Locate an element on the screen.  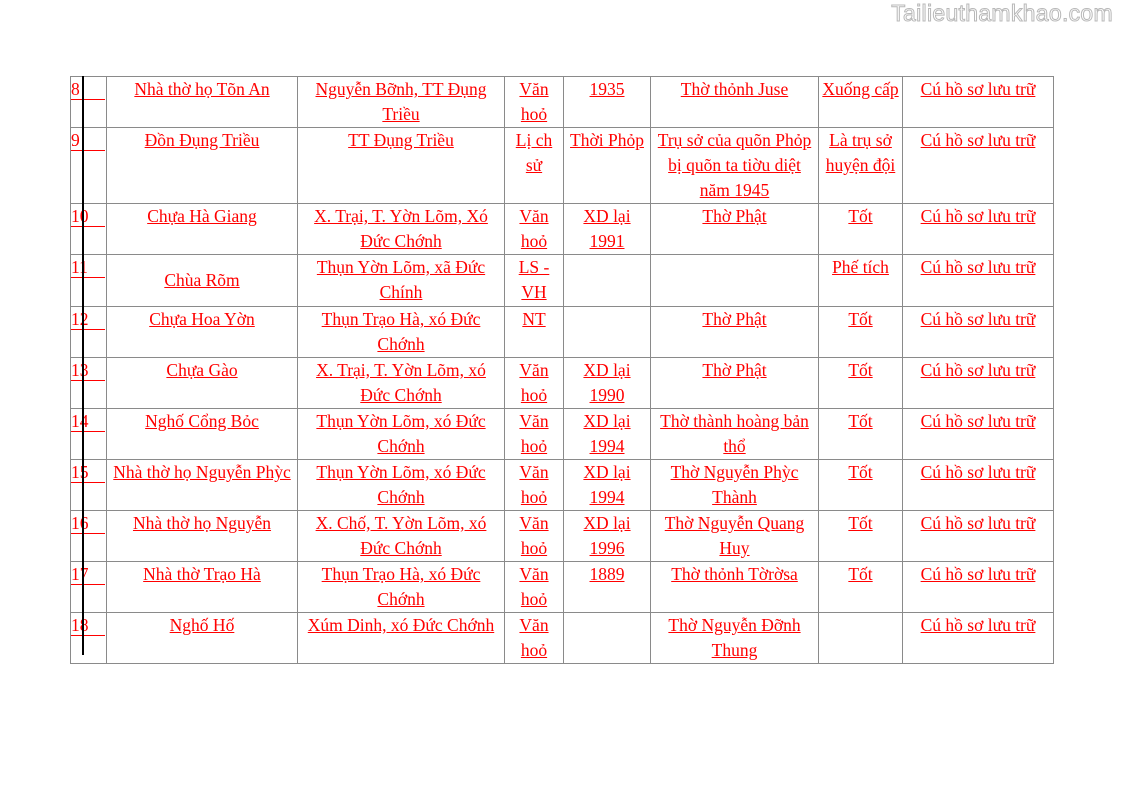
cell-location-text: X. Chố, T. Yờn Lõm, xó Đức Chớnh is located at coordinates (401, 535).